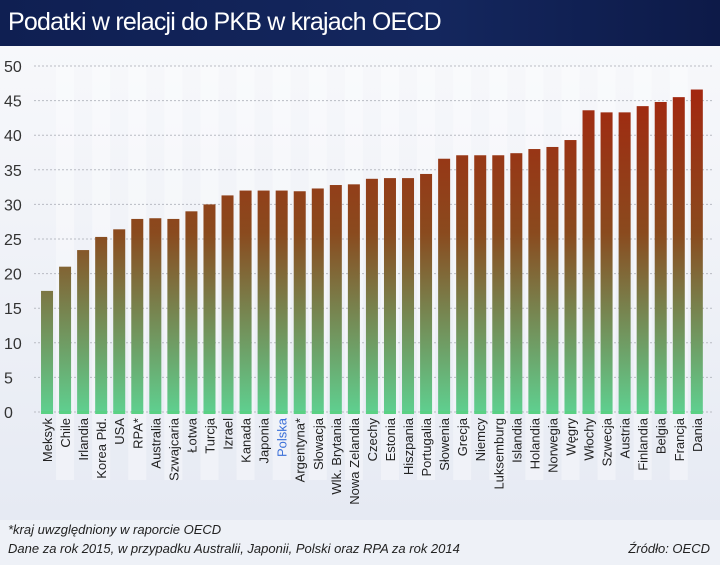 This screenshot has width=720, height=565. Describe the element at coordinates (101, 448) in the screenshot. I see `x-tick-label: Korea Płd.` at that location.